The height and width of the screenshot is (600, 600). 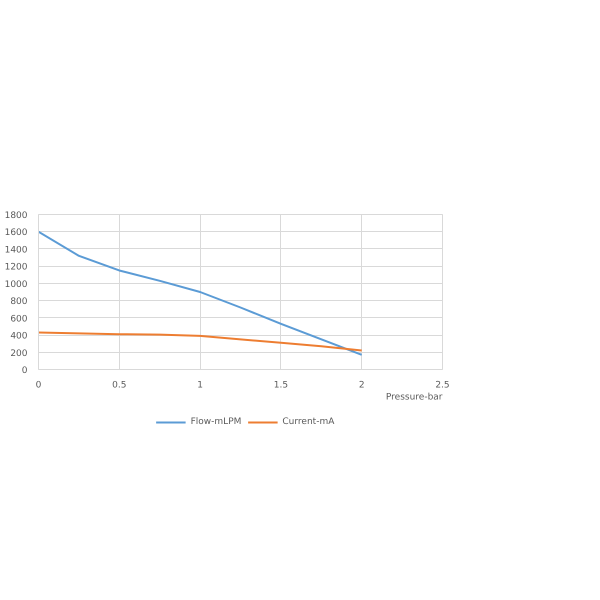 I want to click on x-tick-label: 2, so click(x=361, y=385).